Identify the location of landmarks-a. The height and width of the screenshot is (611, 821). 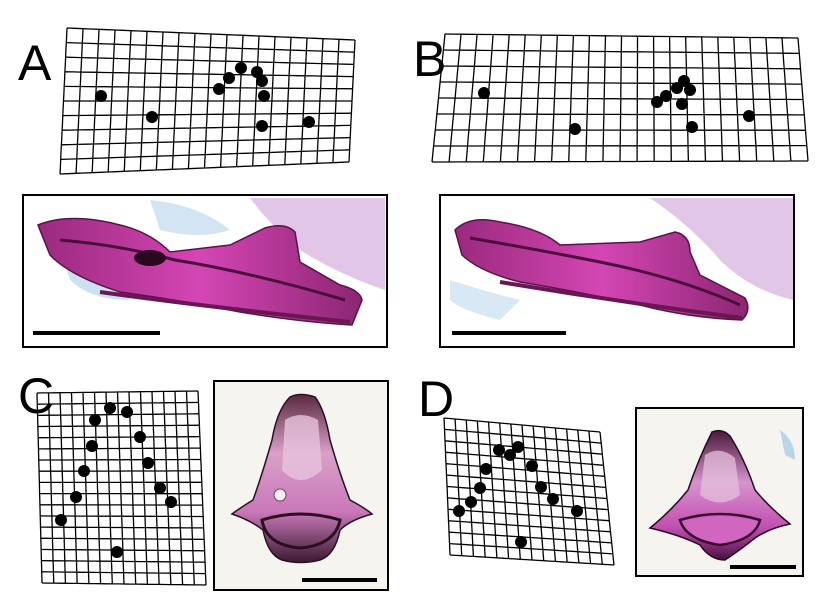
(205, 97).